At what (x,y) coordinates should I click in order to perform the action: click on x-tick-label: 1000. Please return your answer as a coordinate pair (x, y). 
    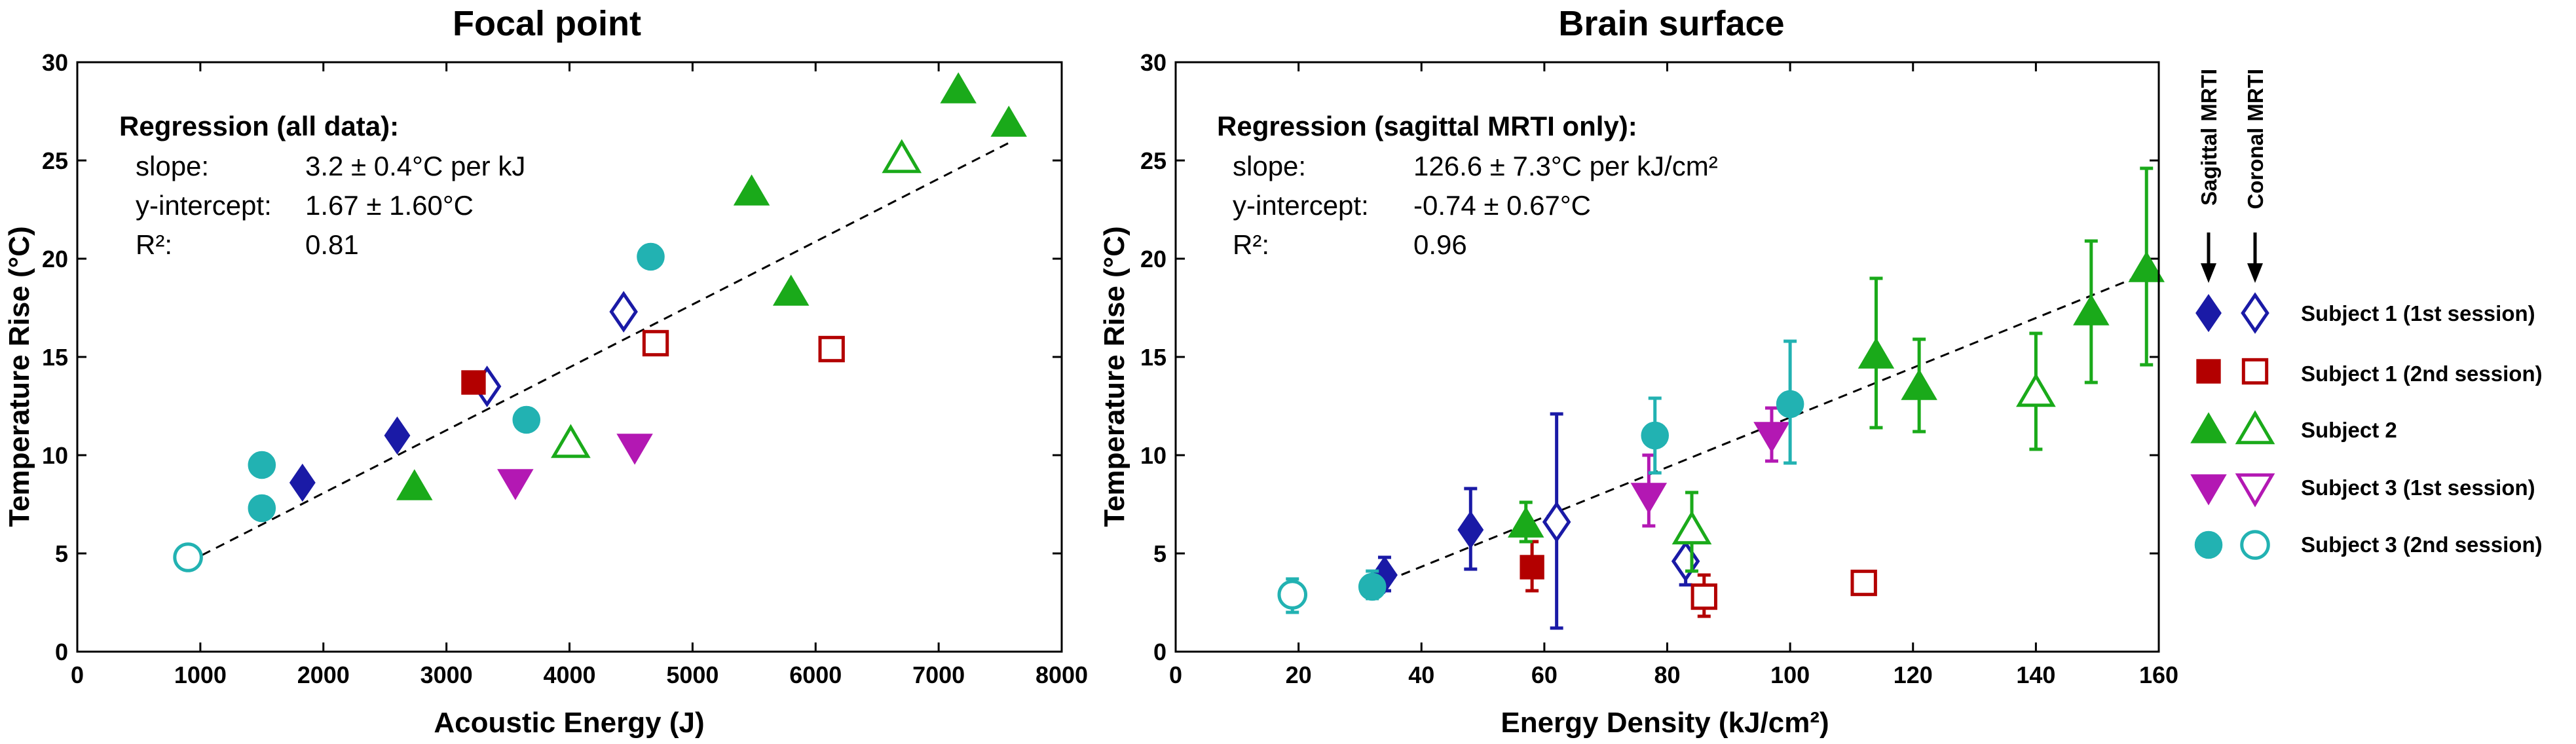
    Looking at the image, I should click on (200, 674).